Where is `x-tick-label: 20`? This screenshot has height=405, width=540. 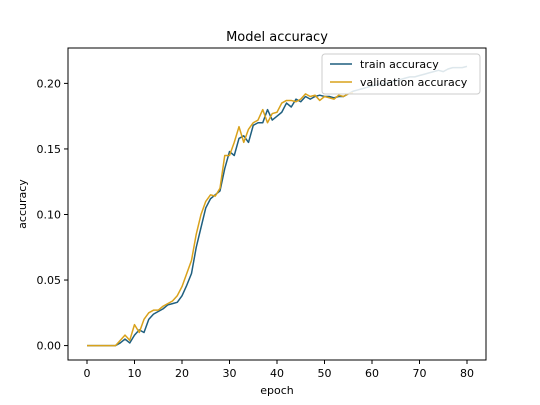 x-tick-label: 20 is located at coordinates (182, 373).